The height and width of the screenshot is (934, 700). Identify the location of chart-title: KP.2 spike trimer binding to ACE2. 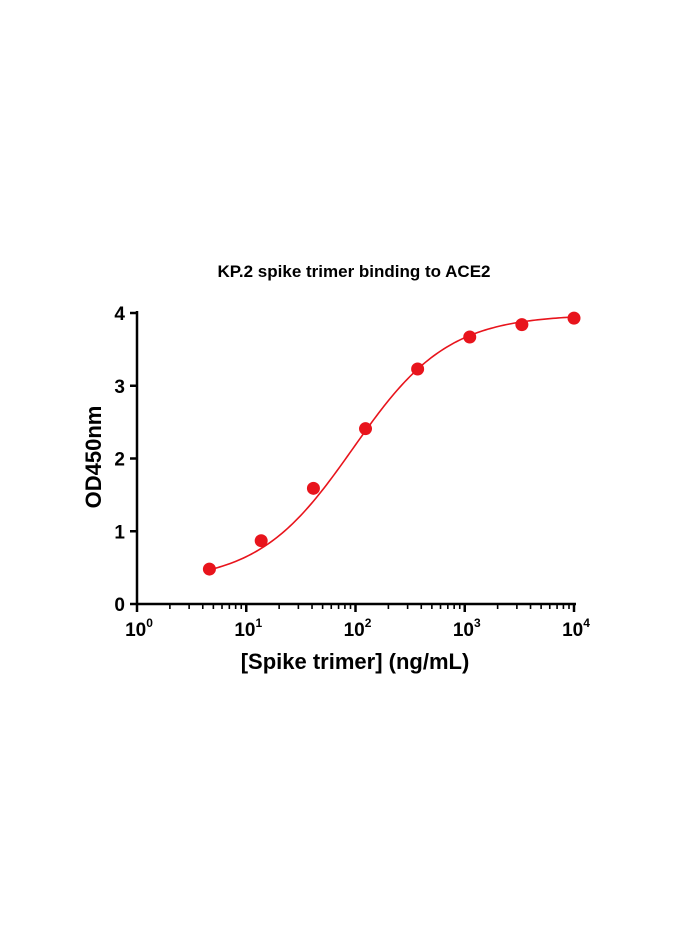
(353, 271).